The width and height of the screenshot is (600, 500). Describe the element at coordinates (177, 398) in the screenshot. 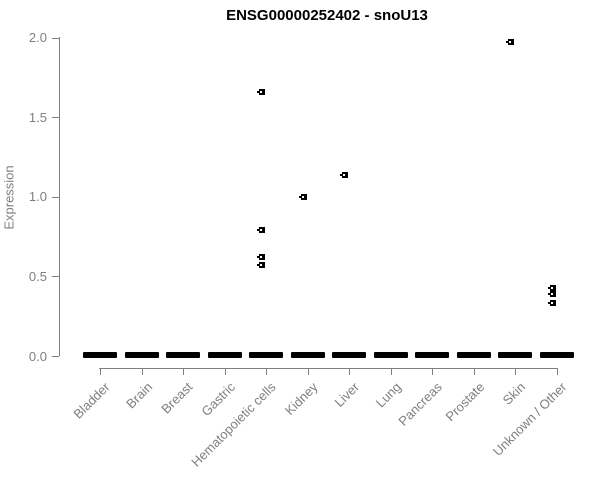

I see `x-tick-label: Breast` at that location.